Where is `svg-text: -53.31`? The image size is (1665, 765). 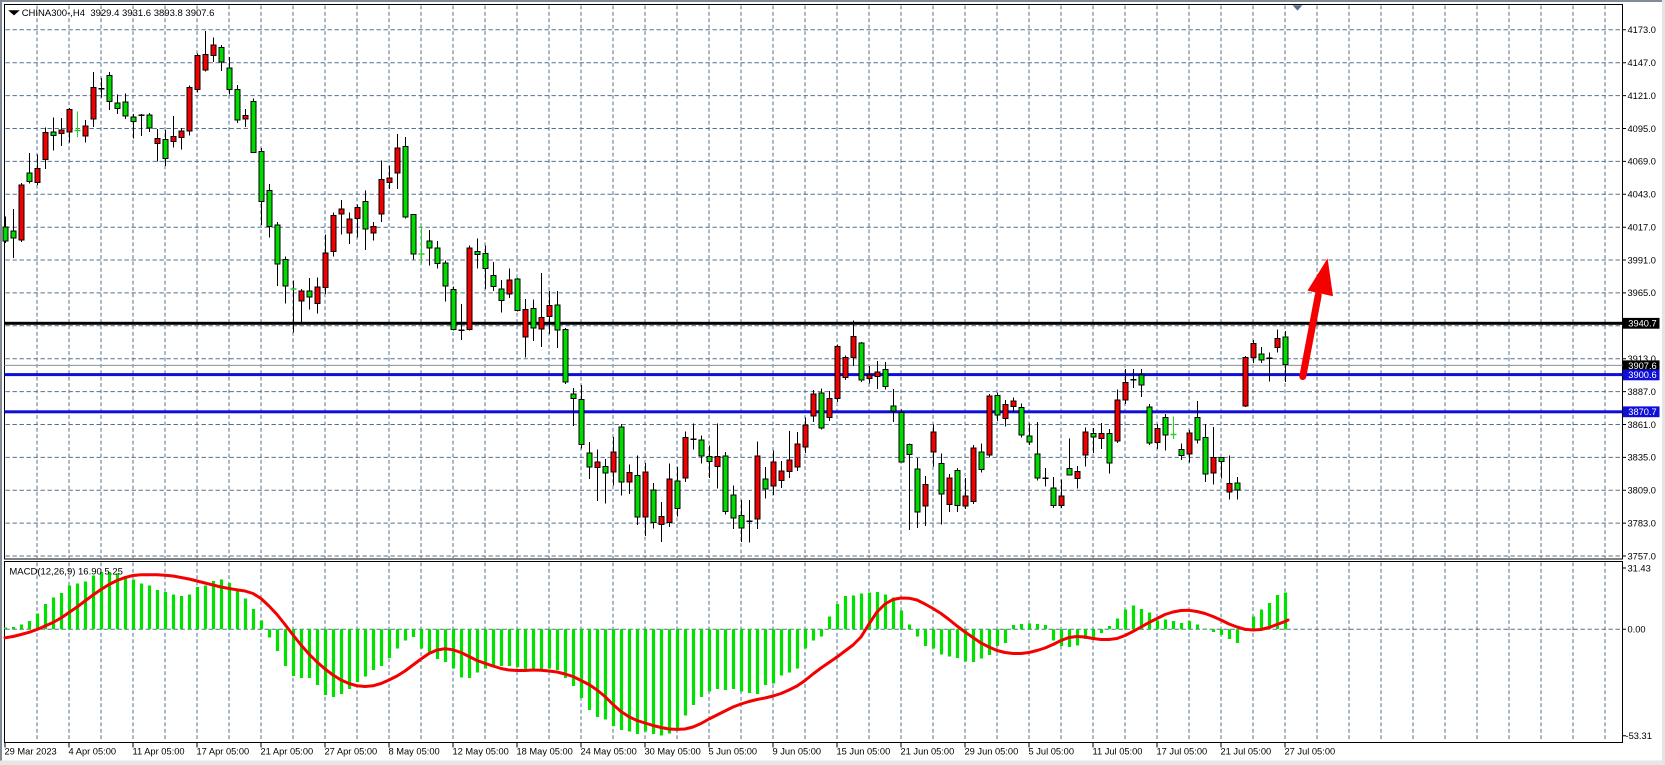 svg-text: -53.31 is located at coordinates (1639, 736).